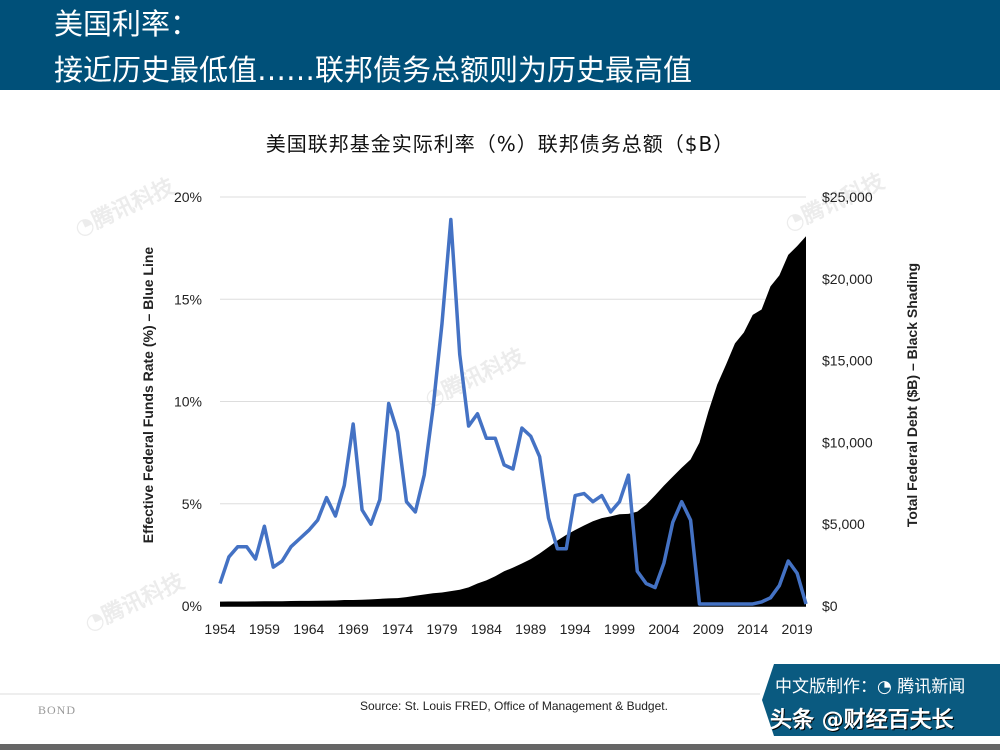  What do you see at coordinates (752, 629) in the screenshot?
I see `x-tick-label: 2014` at bounding box center [752, 629].